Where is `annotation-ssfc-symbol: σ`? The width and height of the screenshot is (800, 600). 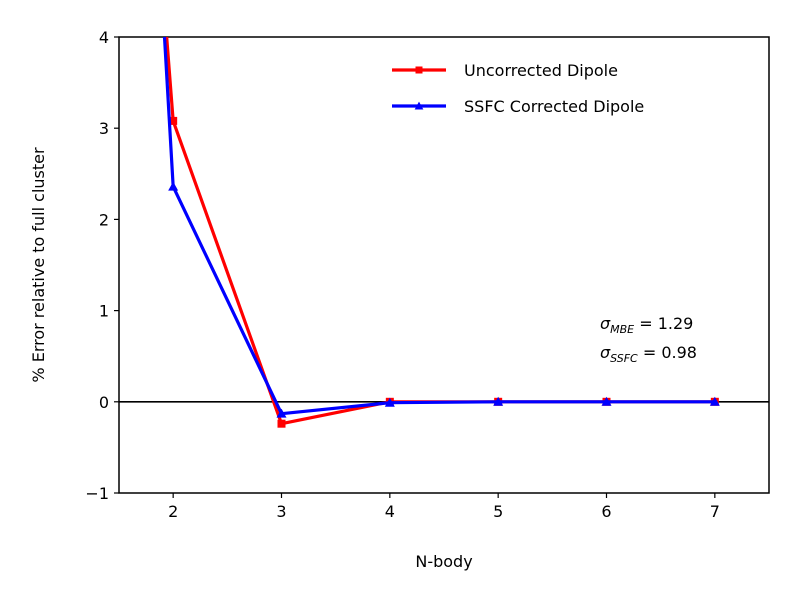 annotation-ssfc-symbol: σ is located at coordinates (605, 352).